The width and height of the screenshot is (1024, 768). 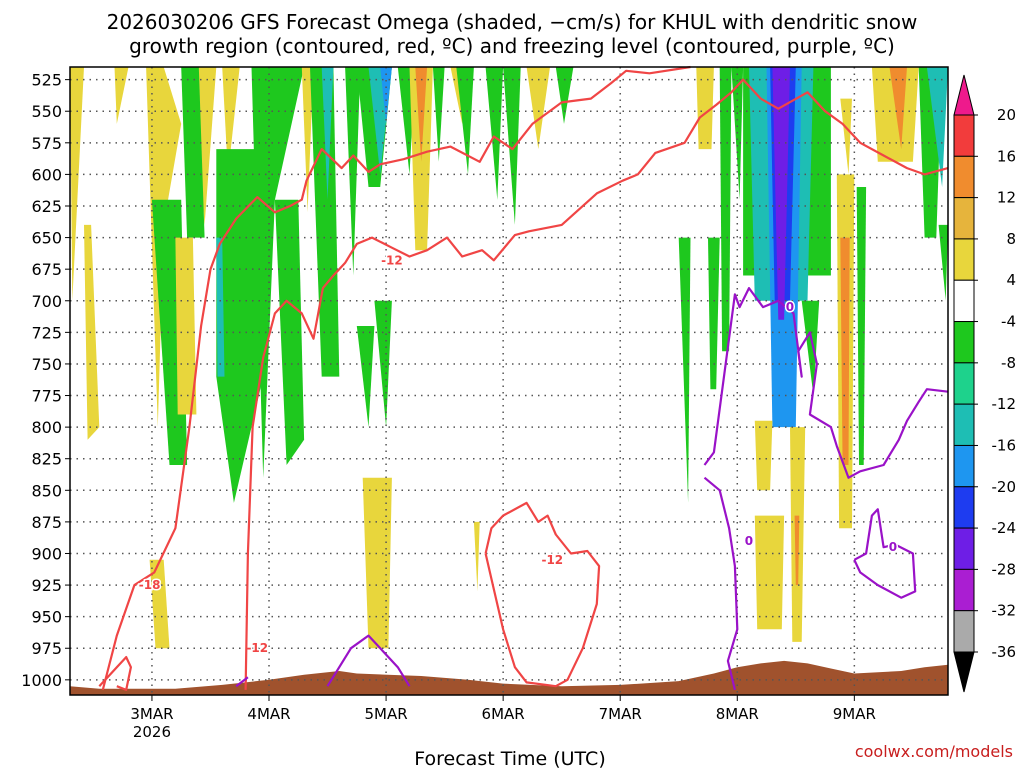 What do you see at coordinates (934, 751) in the screenshot?
I see `credit-link: coolwx.com/models` at bounding box center [934, 751].